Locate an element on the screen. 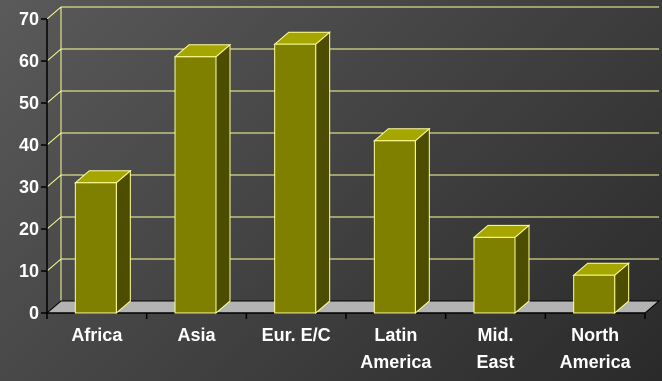 This screenshot has height=381, width=662. y-tick-label: 40 is located at coordinates (29, 145).